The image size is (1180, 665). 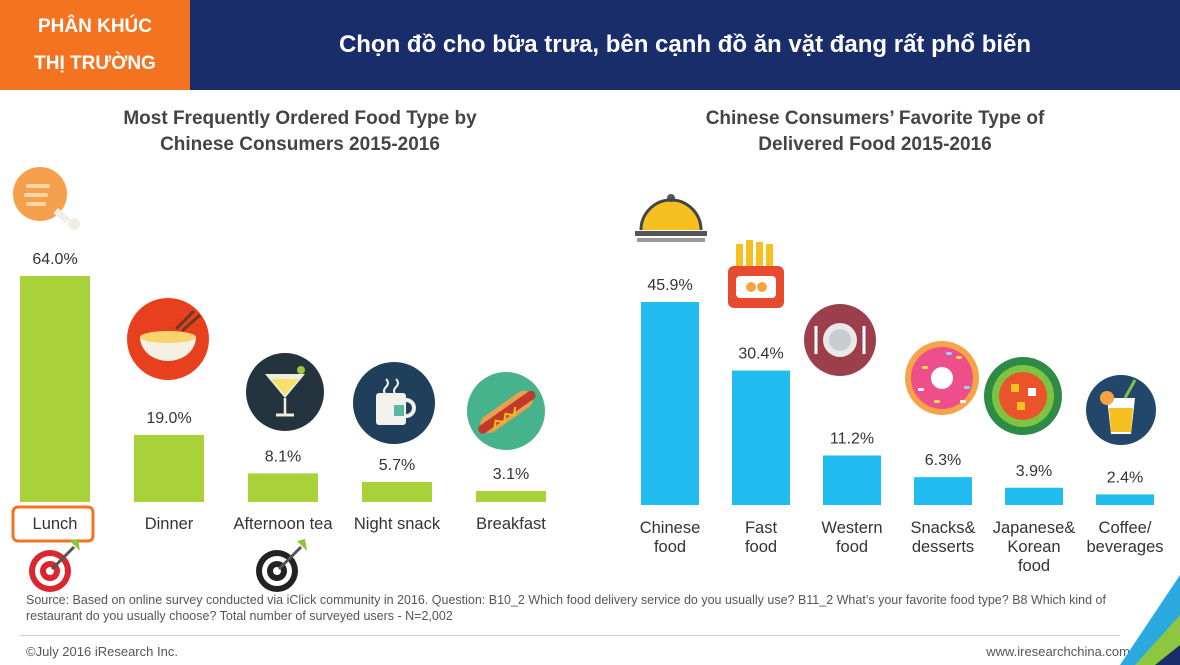 I want to click on fries-icon, so click(x=756, y=274).